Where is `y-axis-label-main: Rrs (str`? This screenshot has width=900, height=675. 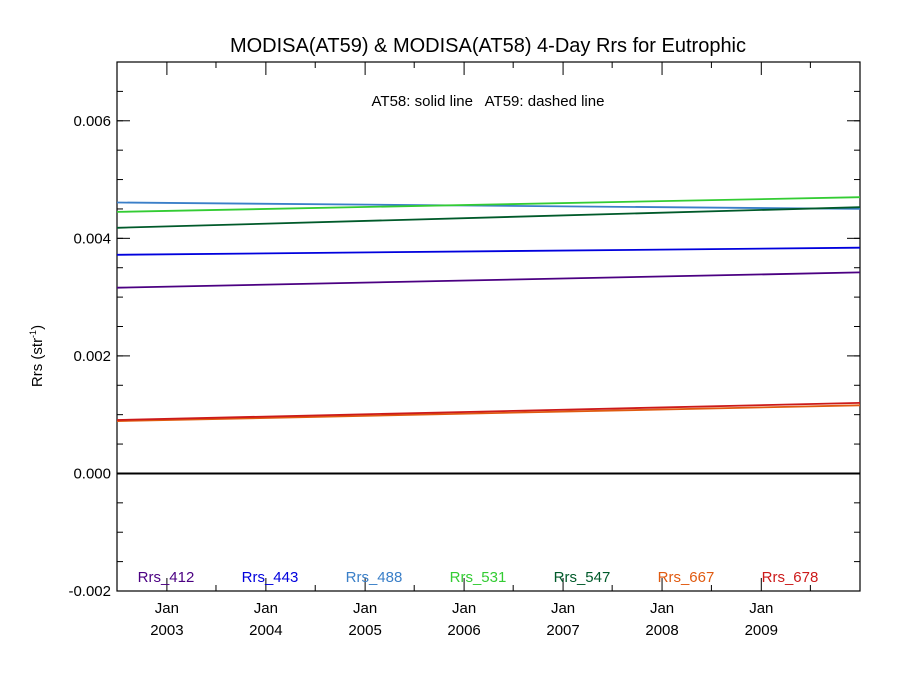
y-axis-label-main: Rrs (str is located at coordinates (37, 362).